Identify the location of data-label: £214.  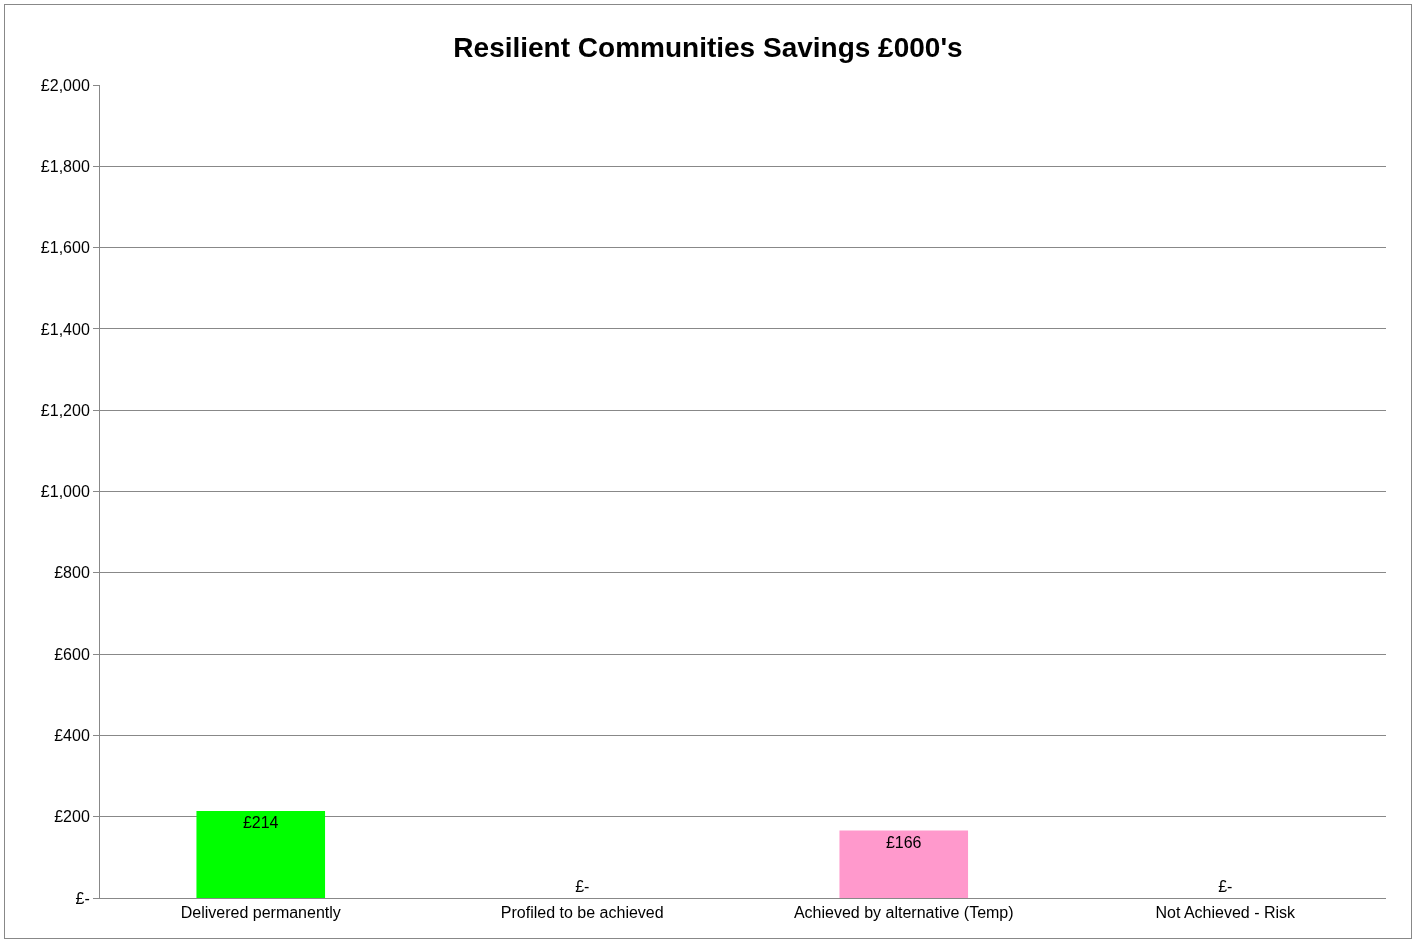
(260, 823).